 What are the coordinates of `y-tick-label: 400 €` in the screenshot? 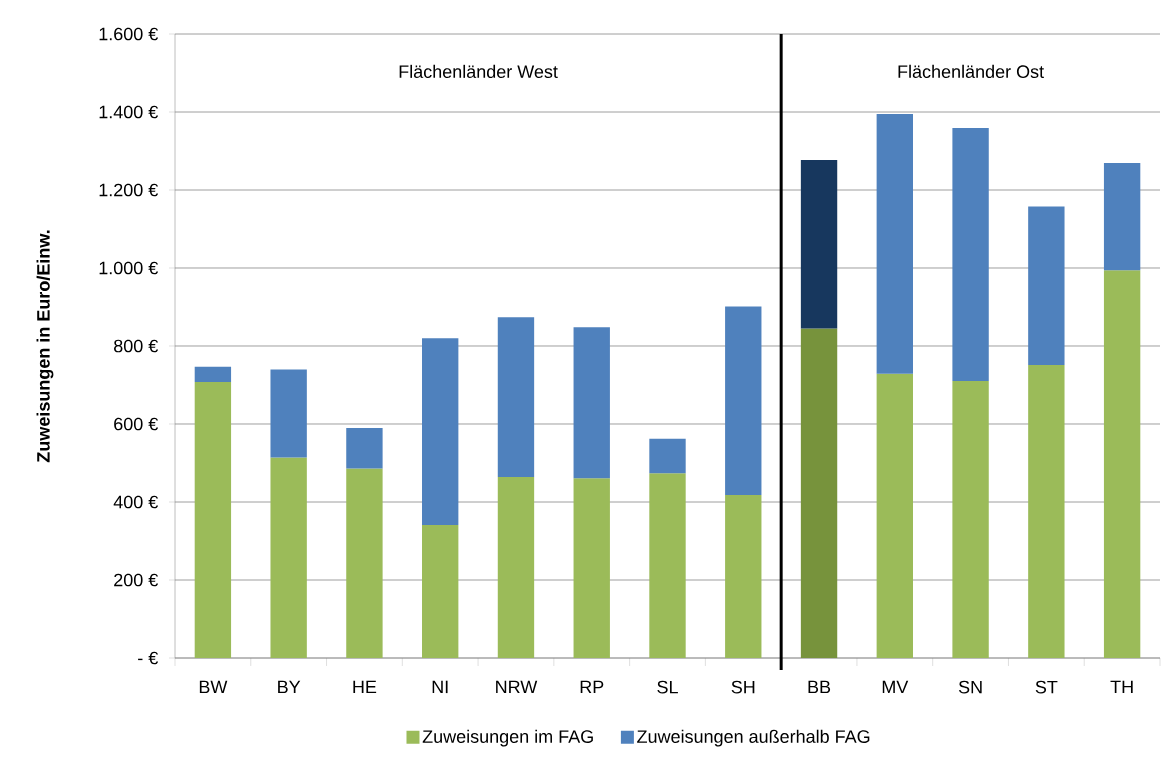 It's located at (136, 502).